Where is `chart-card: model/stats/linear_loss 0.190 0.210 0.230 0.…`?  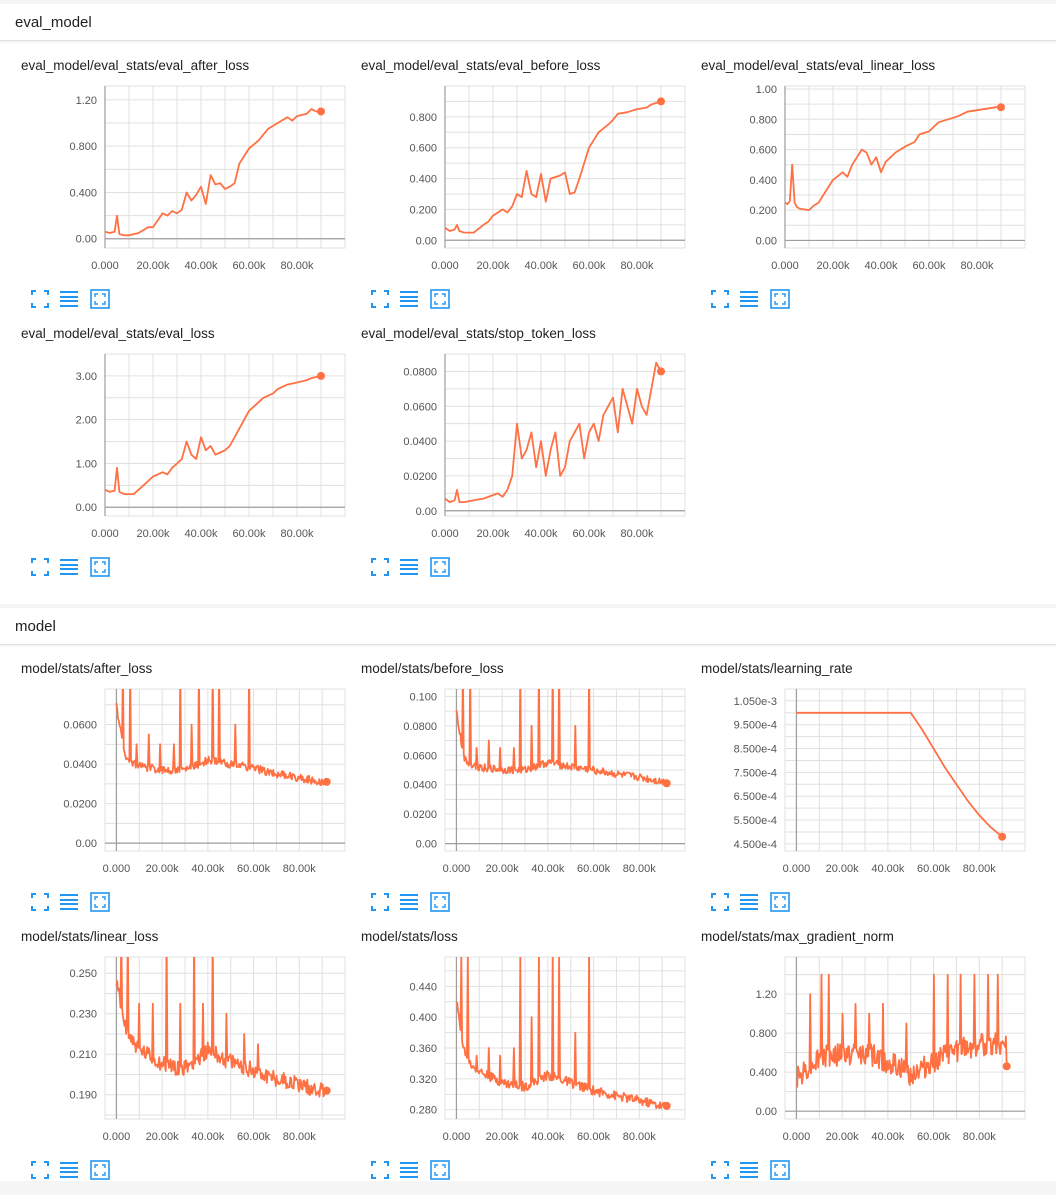 chart-card: model/stats/linear_loss 0.190 0.210 0.230 0.… is located at coordinates (185, 1062).